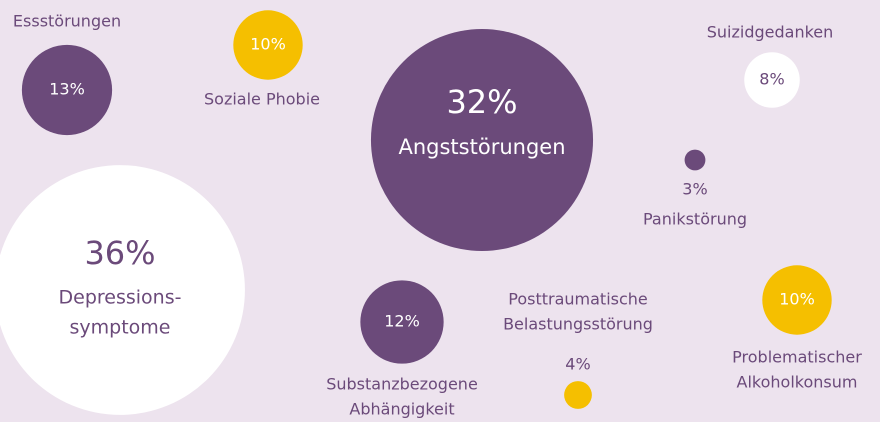 The width and height of the screenshot is (880, 422). Describe the element at coordinates (694, 189) in the screenshot. I see `value-label: 3%` at that location.